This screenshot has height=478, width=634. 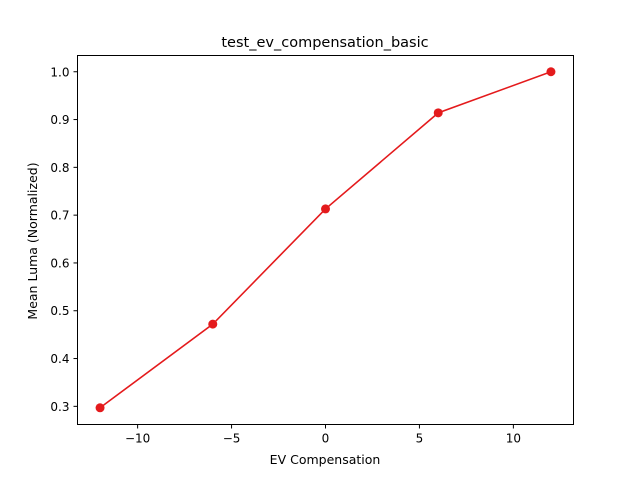 I want to click on chart-title: test_ev_compensation_basic, so click(x=324, y=43).